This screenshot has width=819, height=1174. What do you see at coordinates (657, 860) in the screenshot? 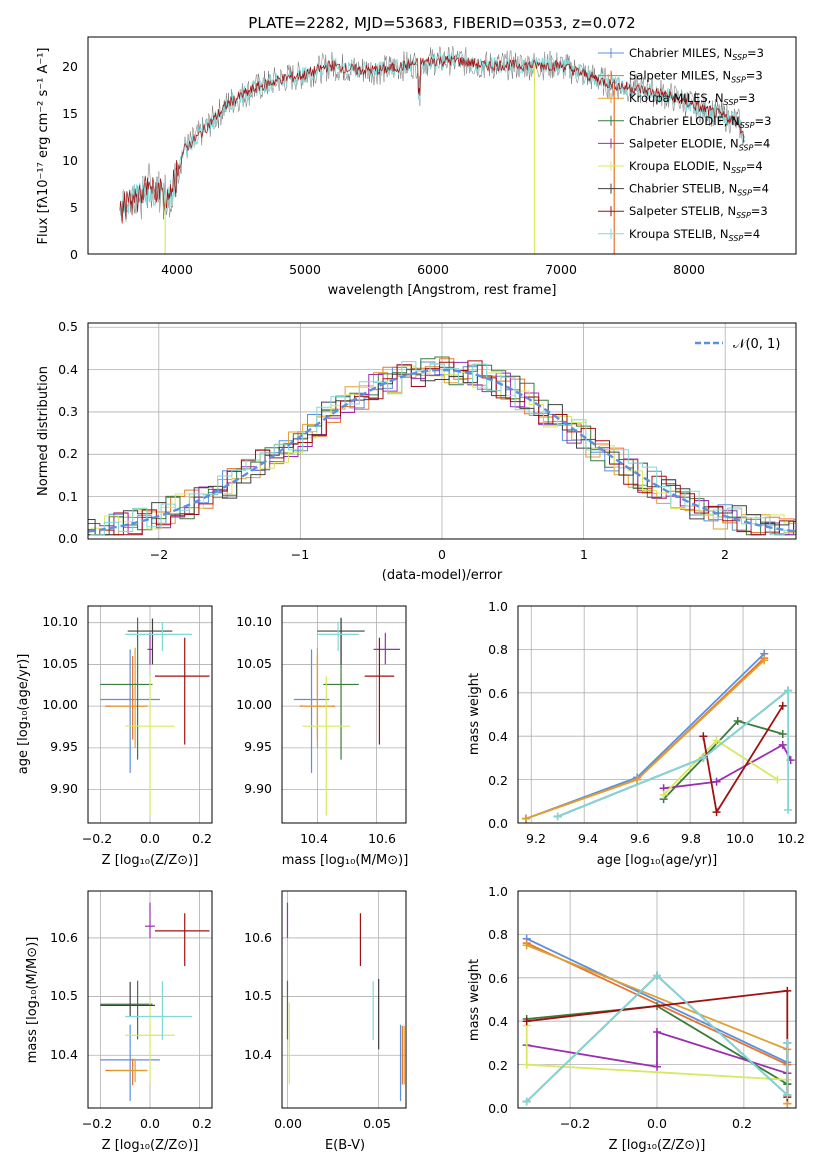
I see `age-weight-x-label: age [log₁₀(age/yr)]` at bounding box center [657, 860].